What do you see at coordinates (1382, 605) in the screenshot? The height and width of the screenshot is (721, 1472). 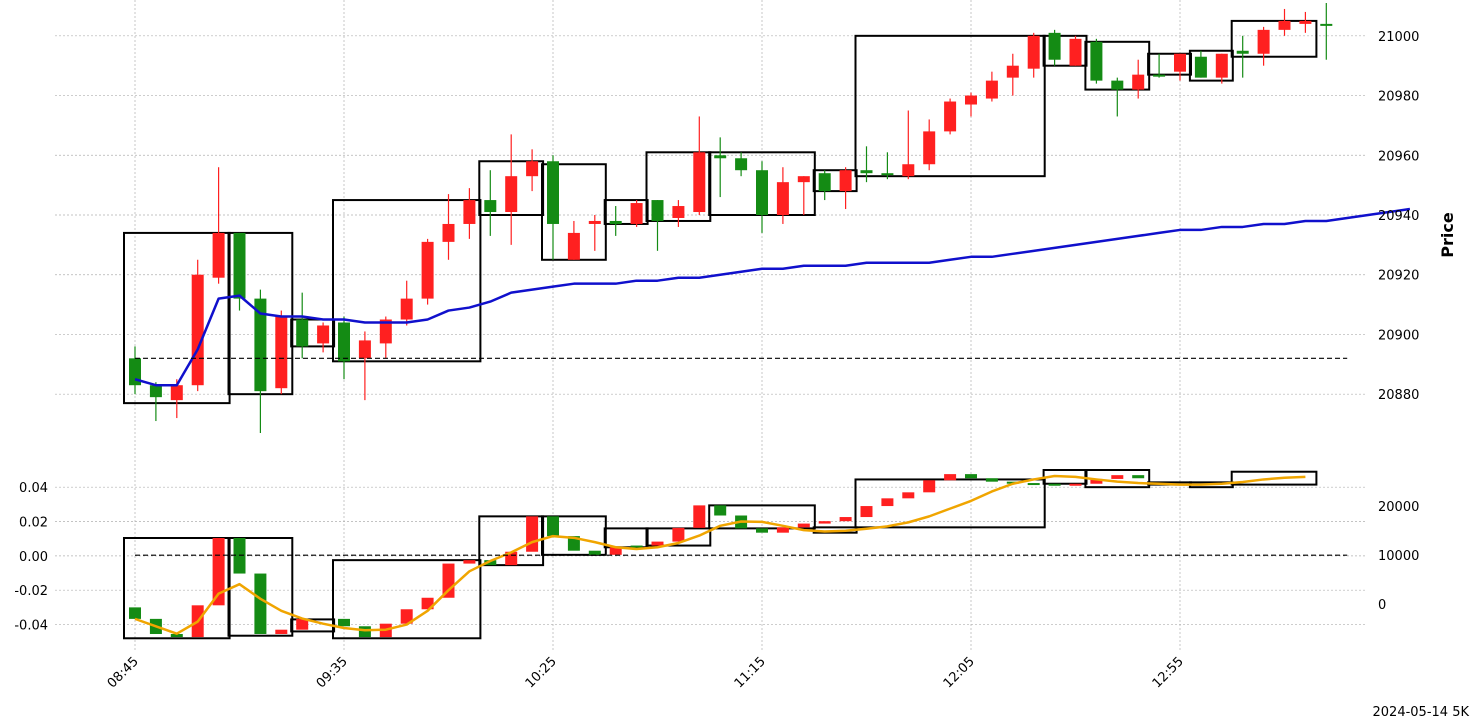 I see `indicator-right-tick-label: 0` at bounding box center [1382, 605].